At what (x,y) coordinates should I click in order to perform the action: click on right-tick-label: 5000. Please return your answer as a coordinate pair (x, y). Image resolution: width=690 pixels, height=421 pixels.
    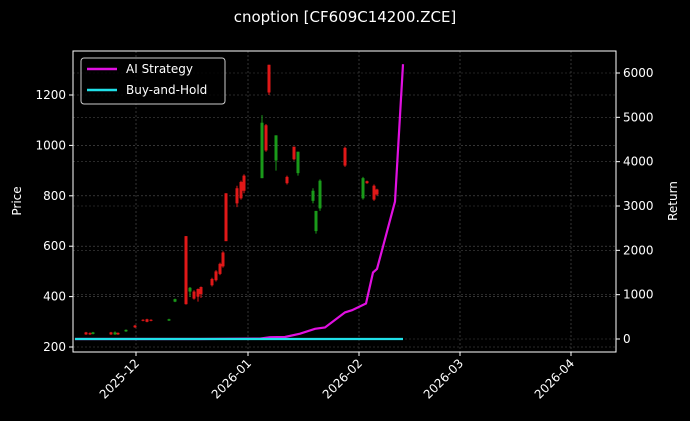
    Looking at the image, I should click on (638, 117).